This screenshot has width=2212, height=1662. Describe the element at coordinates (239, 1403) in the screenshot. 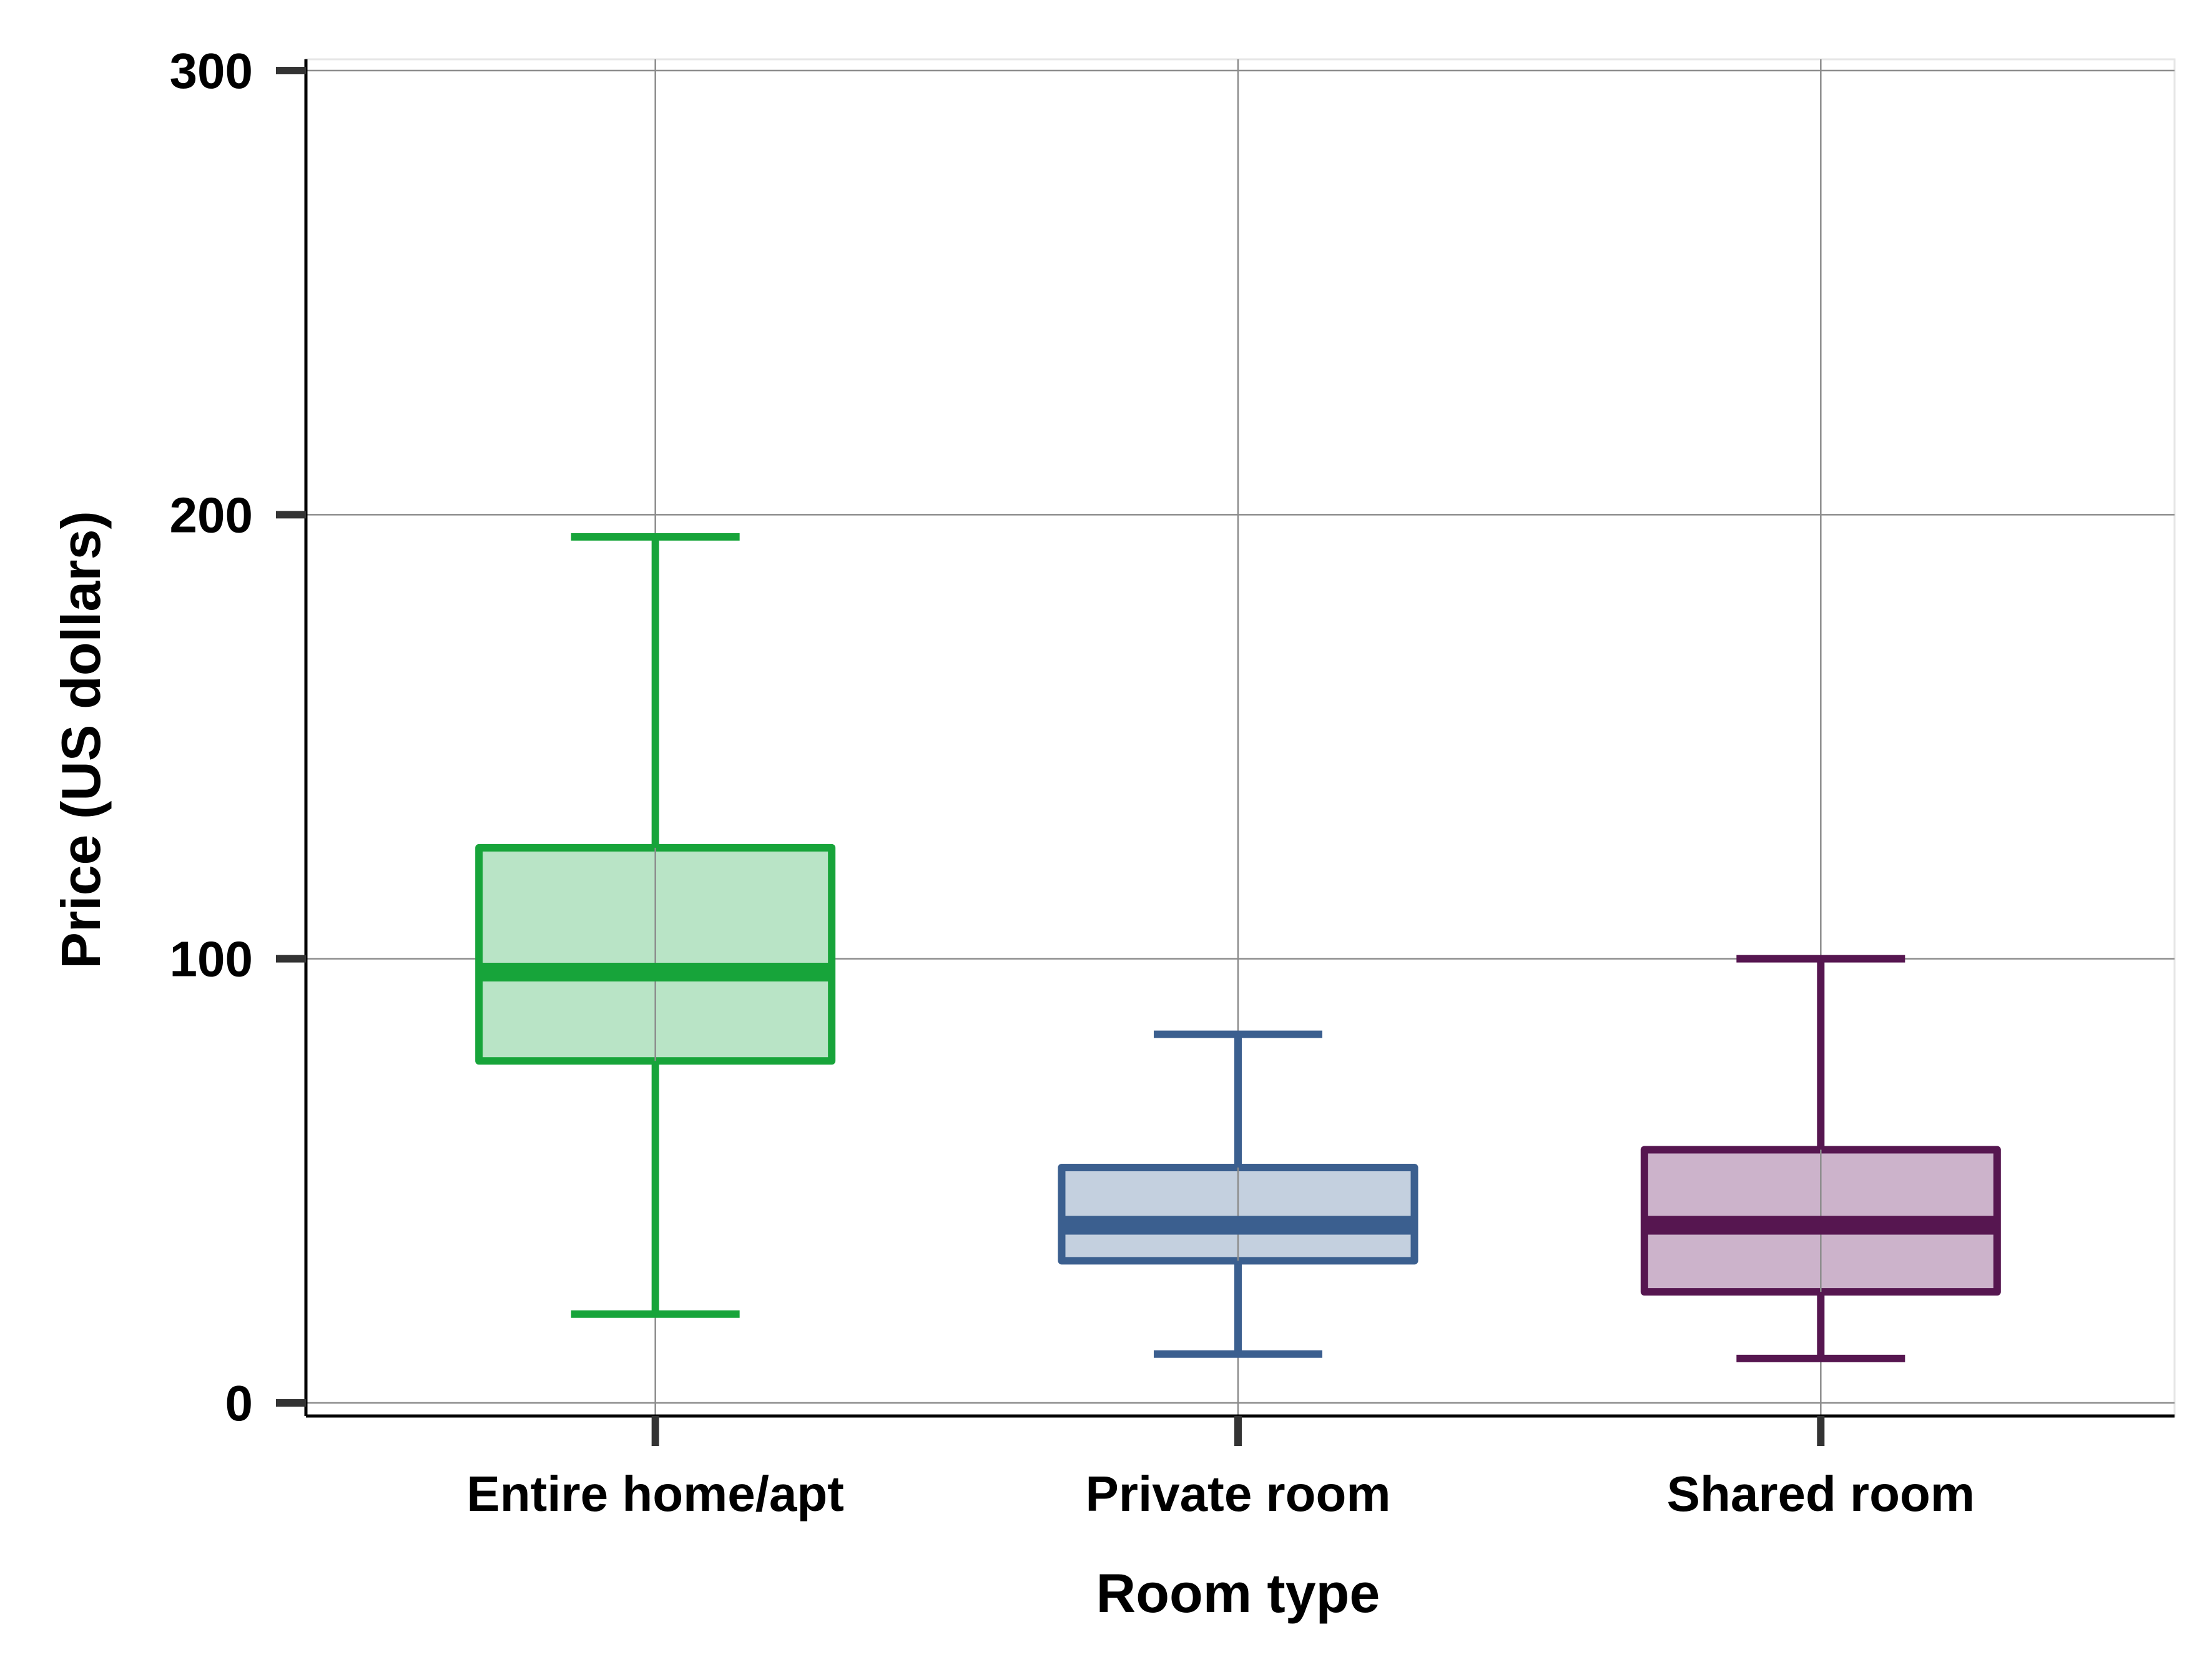

I see `y-tick-label-0: 0` at that location.